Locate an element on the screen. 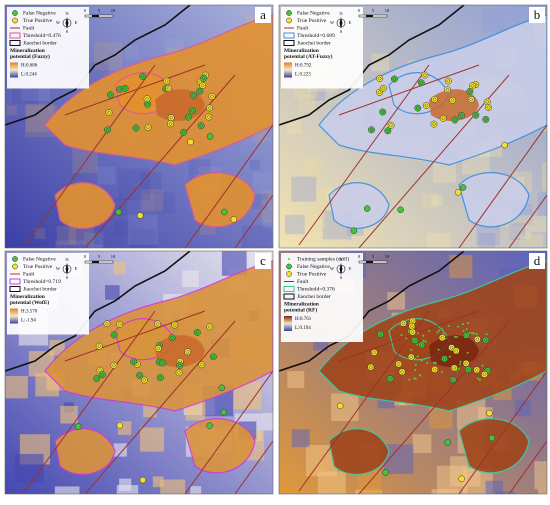 The width and height of the screenshot is (550, 505). legend-low: L:0.194 is located at coordinates (303, 328).